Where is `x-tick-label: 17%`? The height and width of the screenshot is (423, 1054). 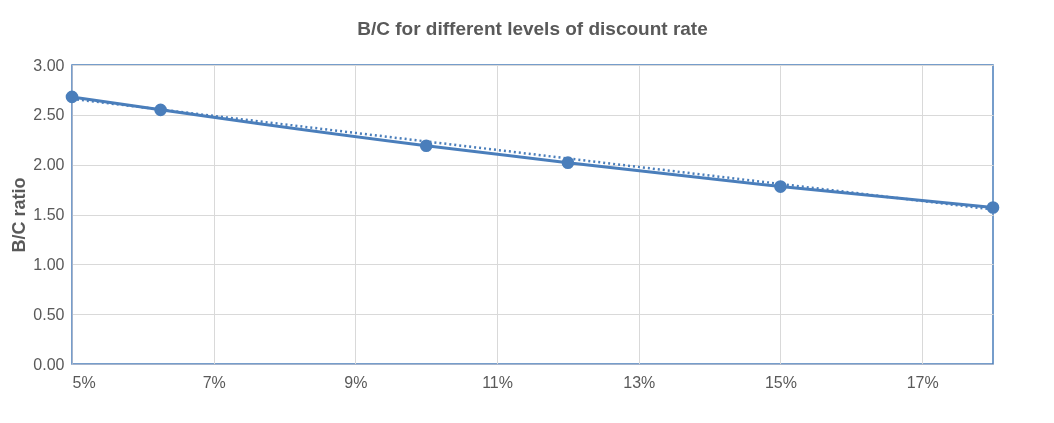 x-tick-label: 17% is located at coordinates (922, 382).